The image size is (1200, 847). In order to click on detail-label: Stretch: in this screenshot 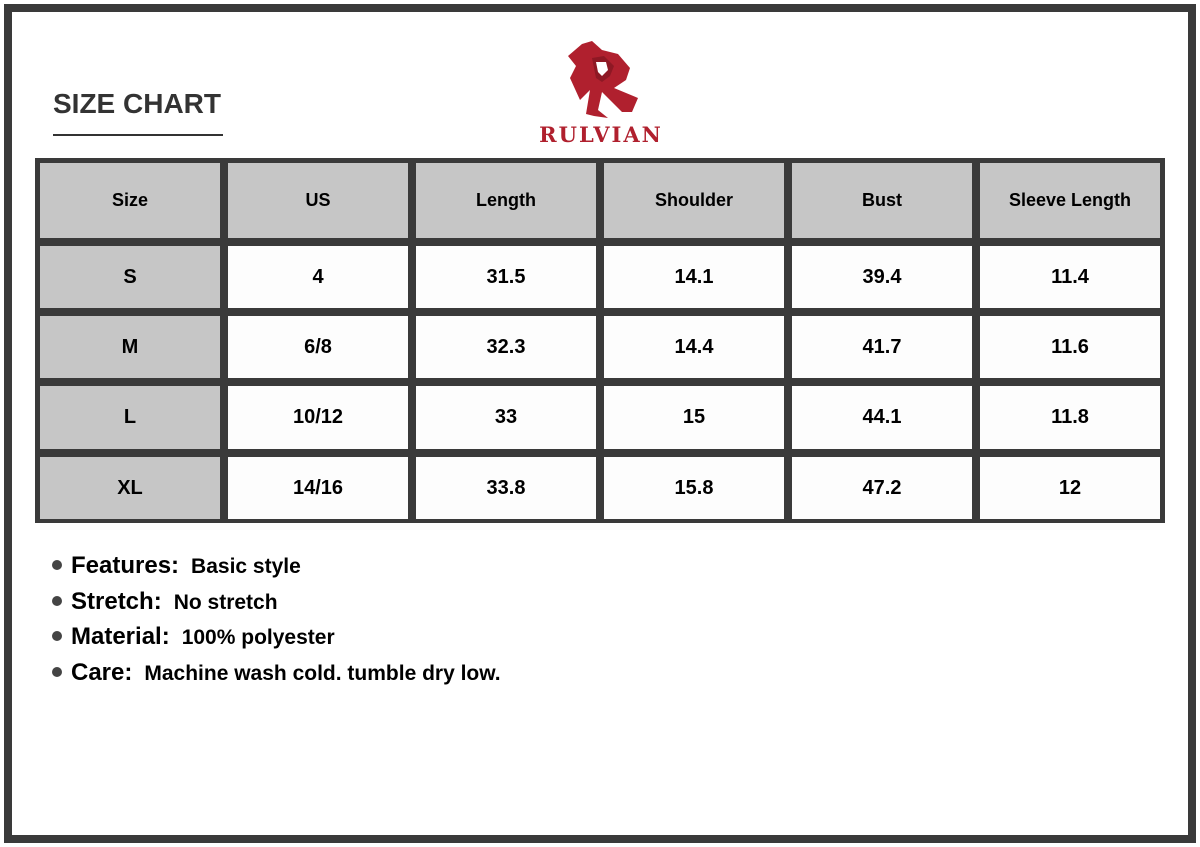, I will do `click(116, 601)`.